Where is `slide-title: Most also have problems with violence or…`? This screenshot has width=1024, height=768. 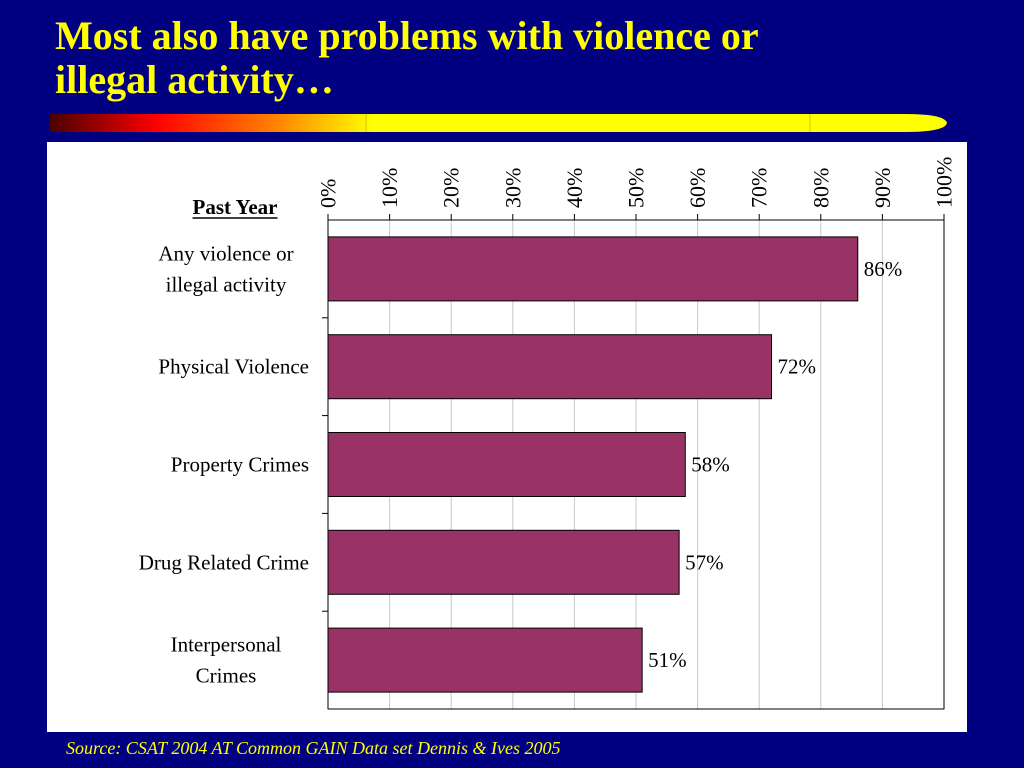 slide-title: Most also have problems with violence or… is located at coordinates (525, 58).